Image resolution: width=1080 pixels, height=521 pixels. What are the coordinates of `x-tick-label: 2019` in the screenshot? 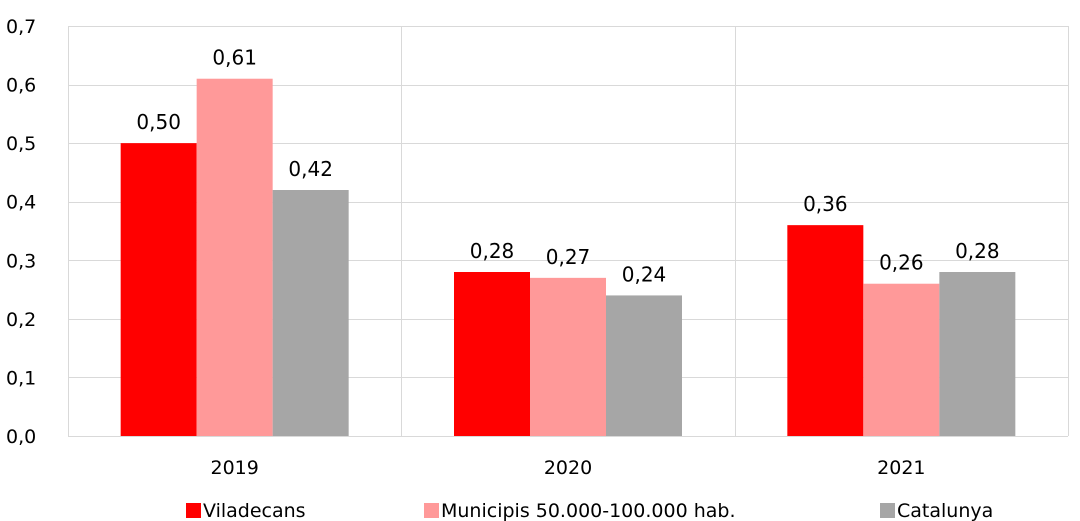 It's located at (234, 468).